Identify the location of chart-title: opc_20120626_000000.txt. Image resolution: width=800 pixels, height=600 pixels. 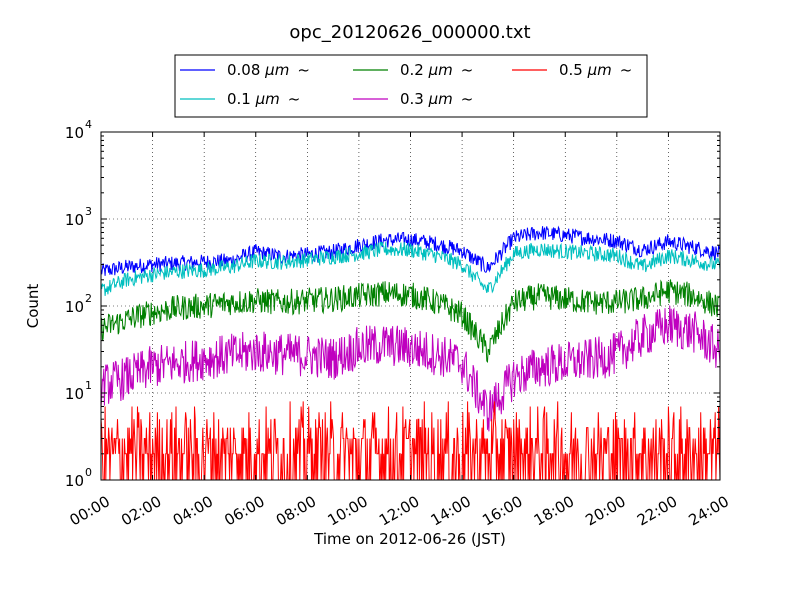
(409, 32).